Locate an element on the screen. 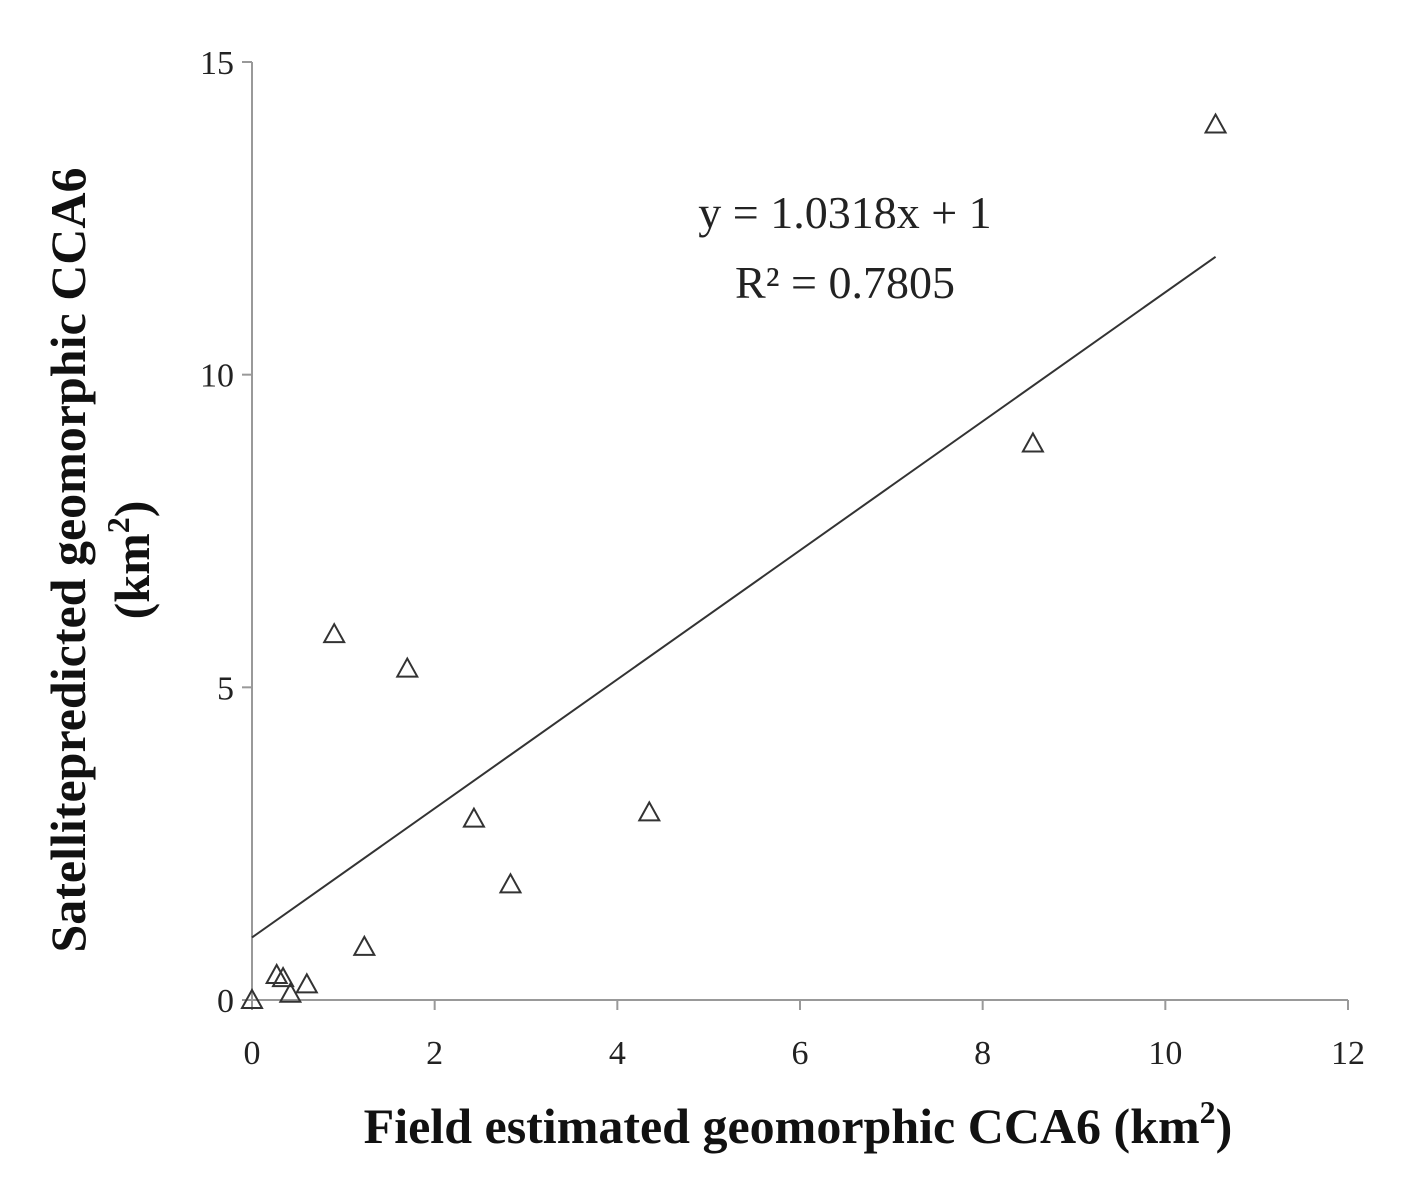  trendline-equation: y = 1.0318x + 1 is located at coordinates (844, 212).